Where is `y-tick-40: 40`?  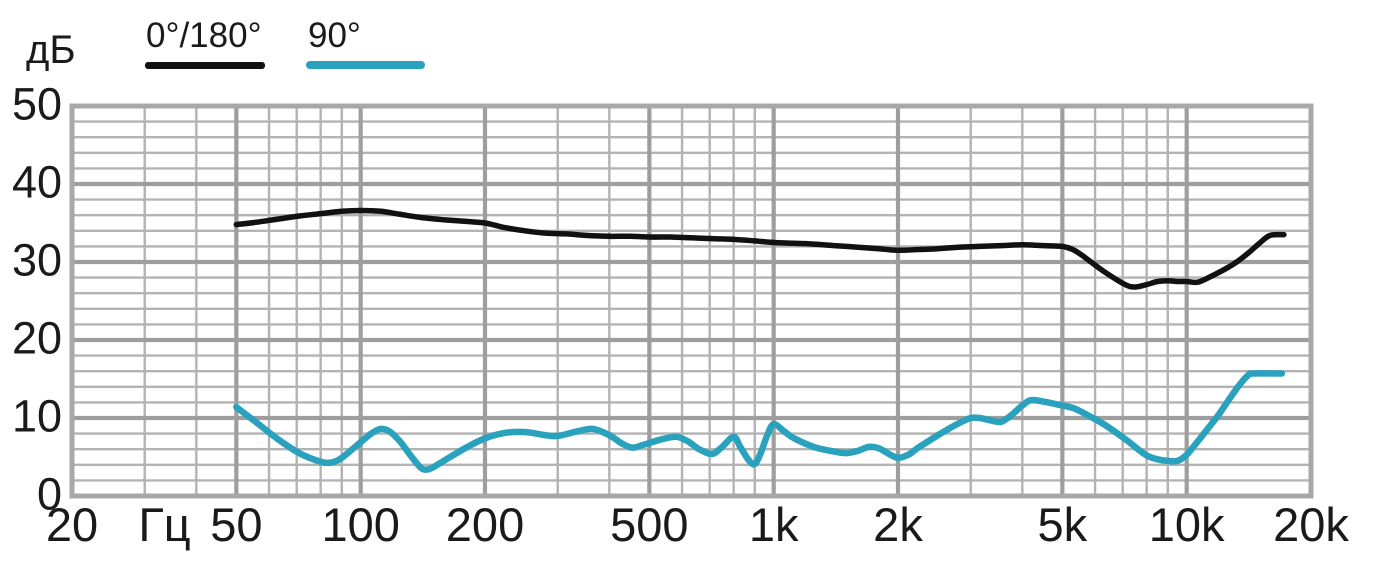
y-tick-40: 40 is located at coordinates (36, 182).